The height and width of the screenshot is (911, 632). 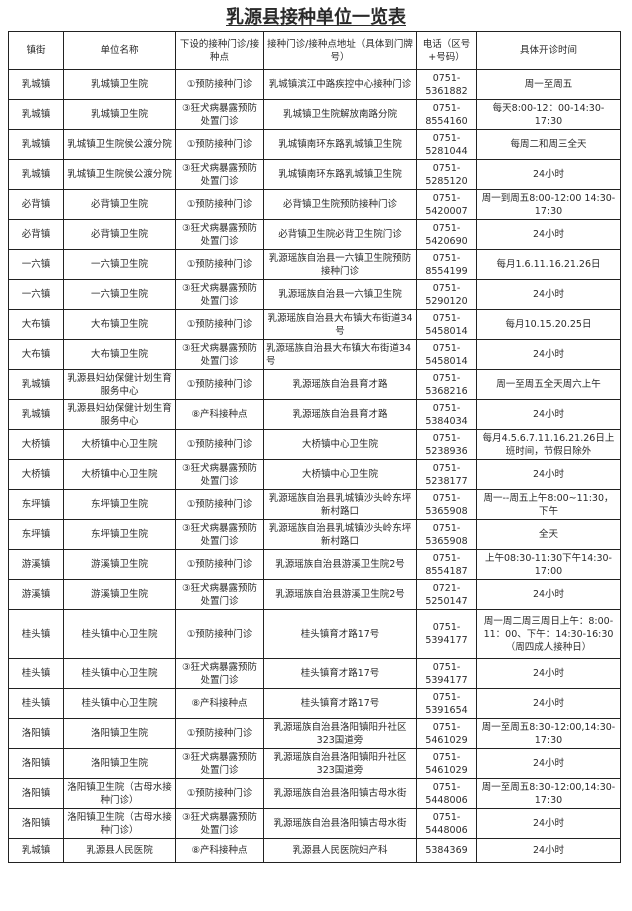 What do you see at coordinates (36, 564) in the screenshot?
I see `town-cell: 游溪镇` at bounding box center [36, 564].